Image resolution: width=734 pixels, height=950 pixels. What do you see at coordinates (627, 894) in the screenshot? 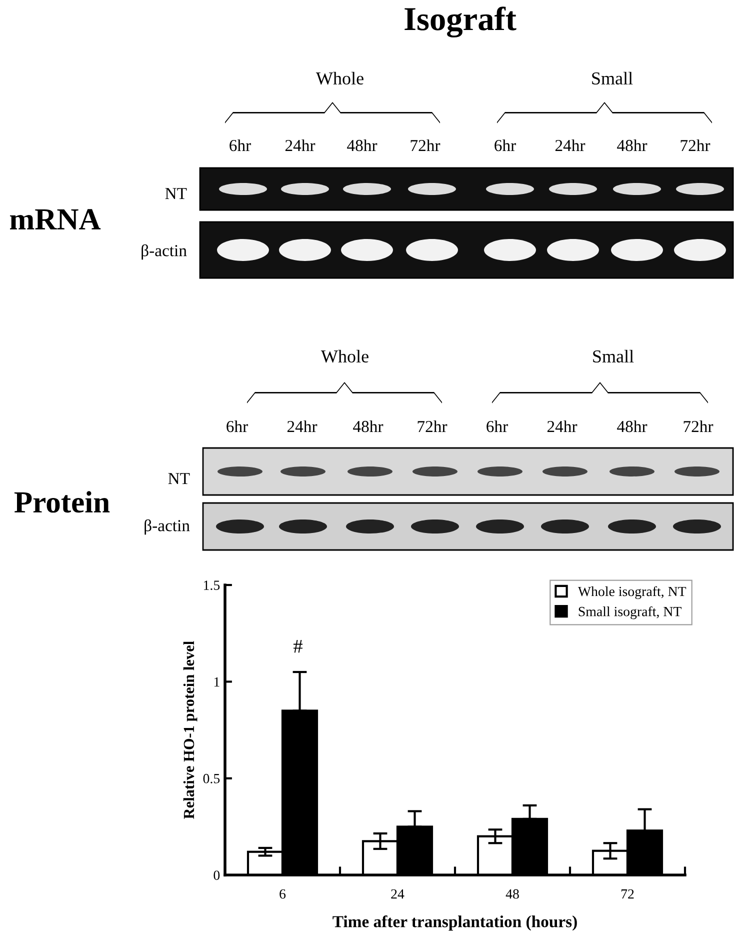
I see `x-tick-label: 72` at bounding box center [627, 894].